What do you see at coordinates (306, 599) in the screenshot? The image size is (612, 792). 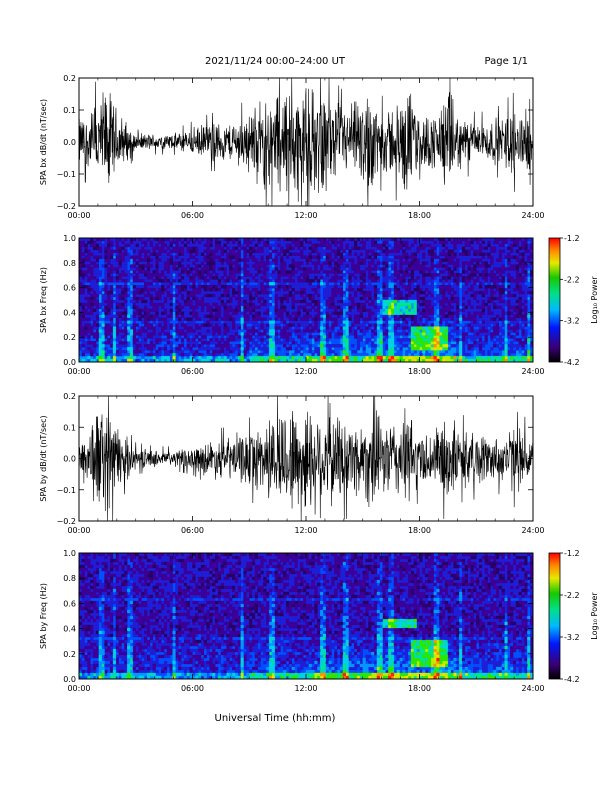 I see `spectrogram-cells` at bounding box center [306, 599].